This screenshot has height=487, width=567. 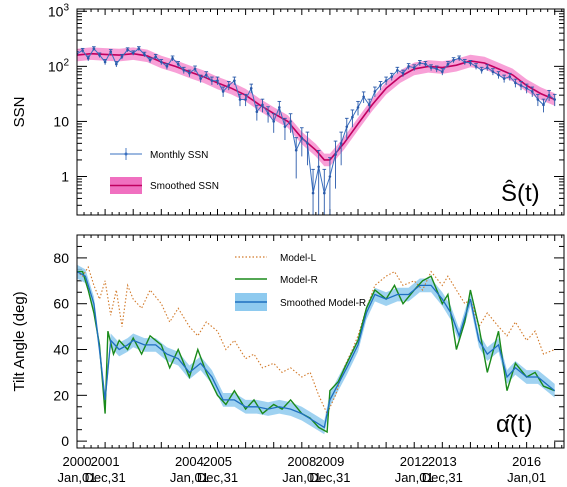 What do you see at coordinates (59, 10) in the screenshot?
I see `y-tick-label: 103` at bounding box center [59, 10].